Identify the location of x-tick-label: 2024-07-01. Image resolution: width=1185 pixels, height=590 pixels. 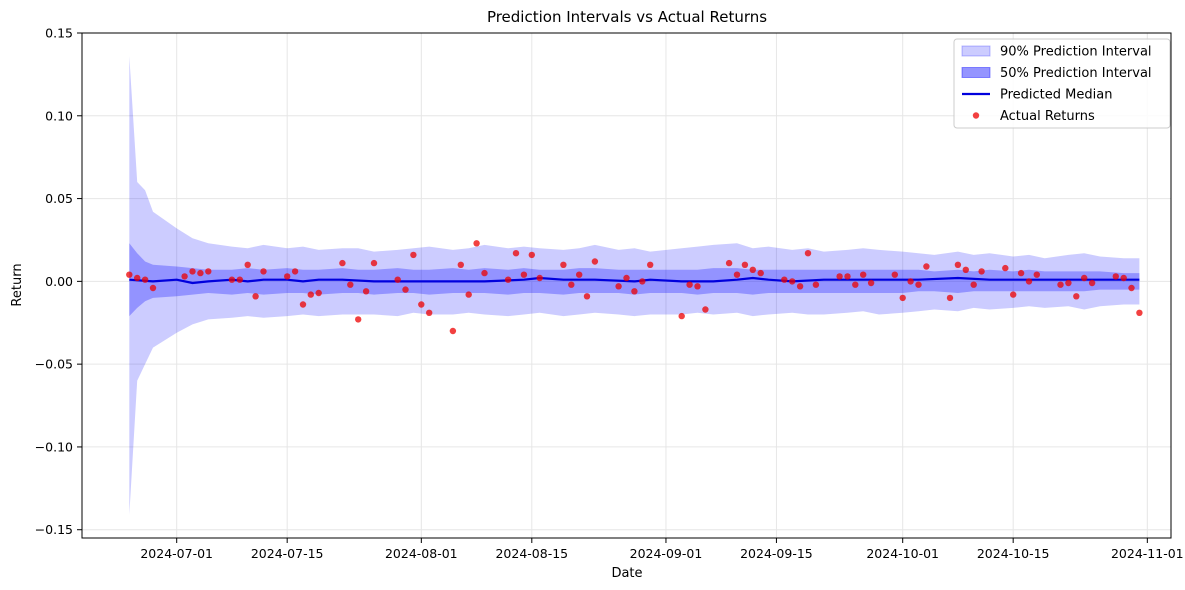
(176, 553).